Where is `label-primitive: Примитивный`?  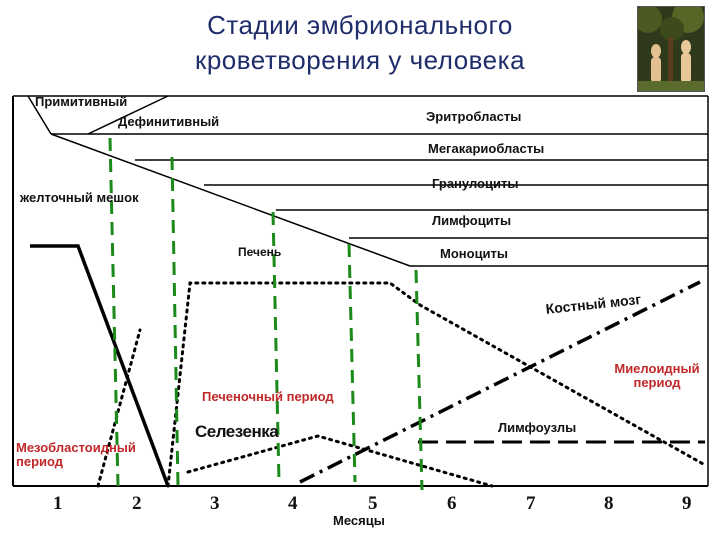 label-primitive: Примитивный is located at coordinates (81, 101).